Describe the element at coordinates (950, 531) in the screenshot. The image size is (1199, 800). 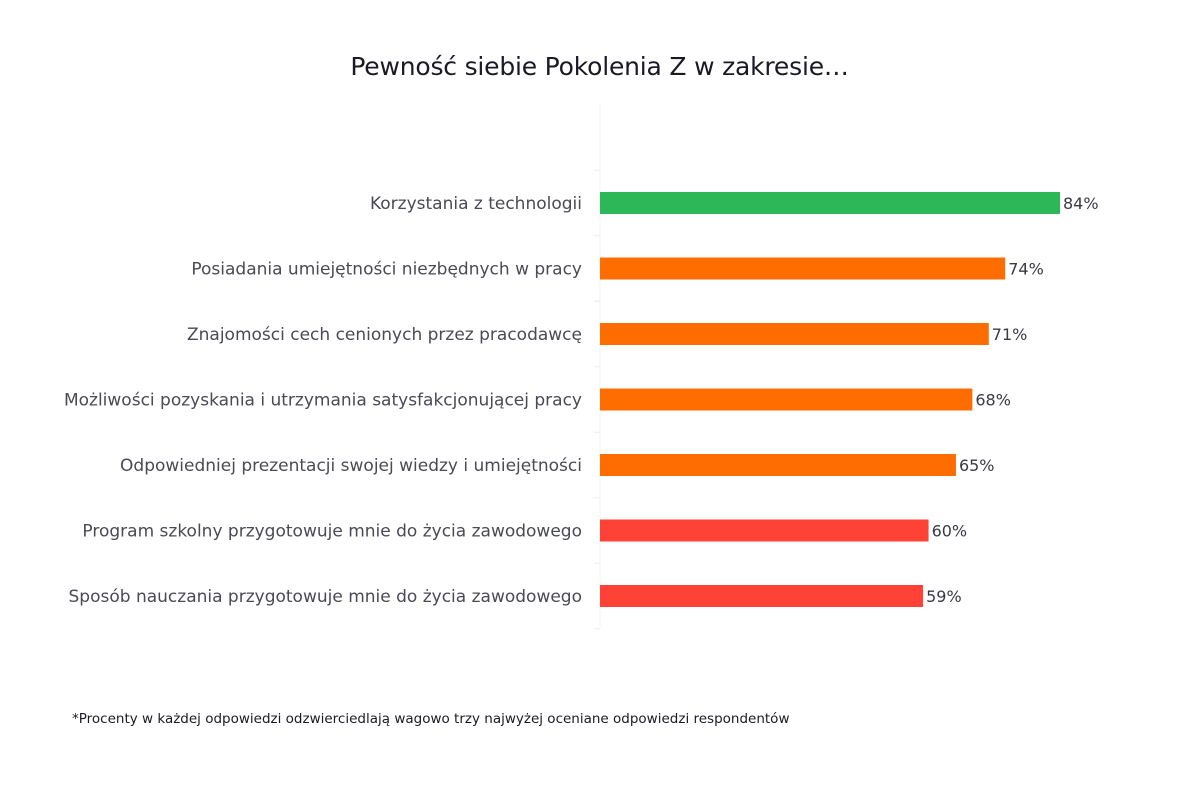
I see `value-label: 60%` at that location.